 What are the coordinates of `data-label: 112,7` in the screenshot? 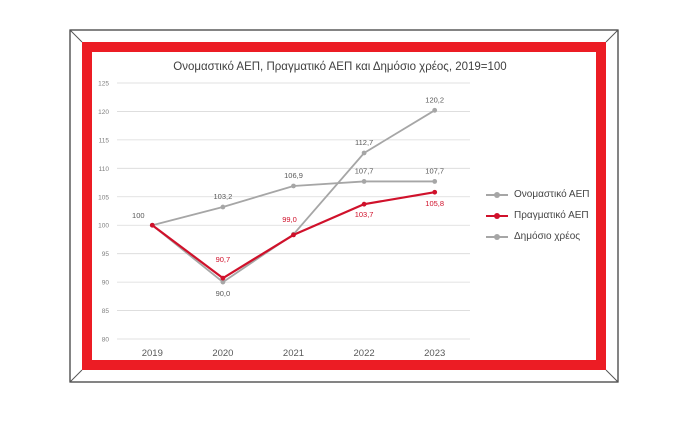 It's located at (364, 142).